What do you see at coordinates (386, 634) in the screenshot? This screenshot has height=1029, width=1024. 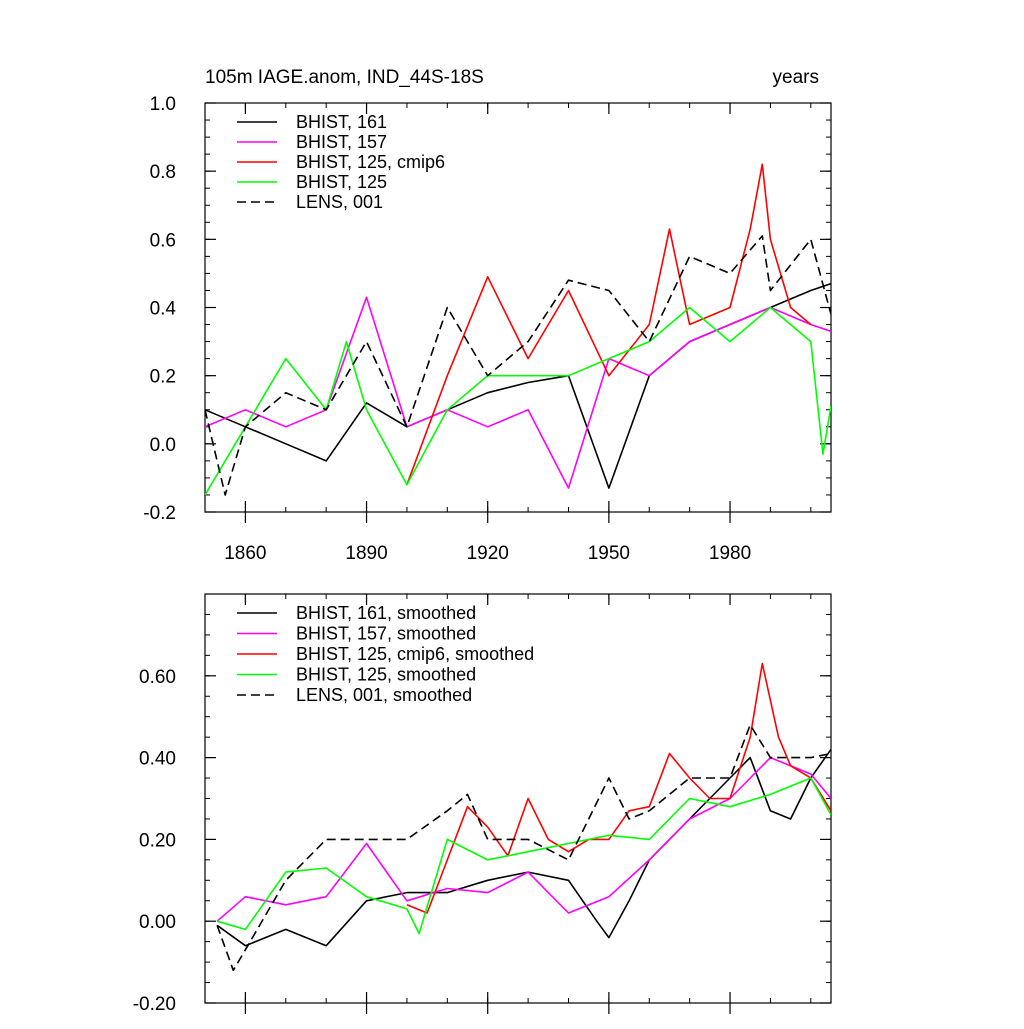 I see `legend-label: BHIST, 157, smoothed` at bounding box center [386, 634].